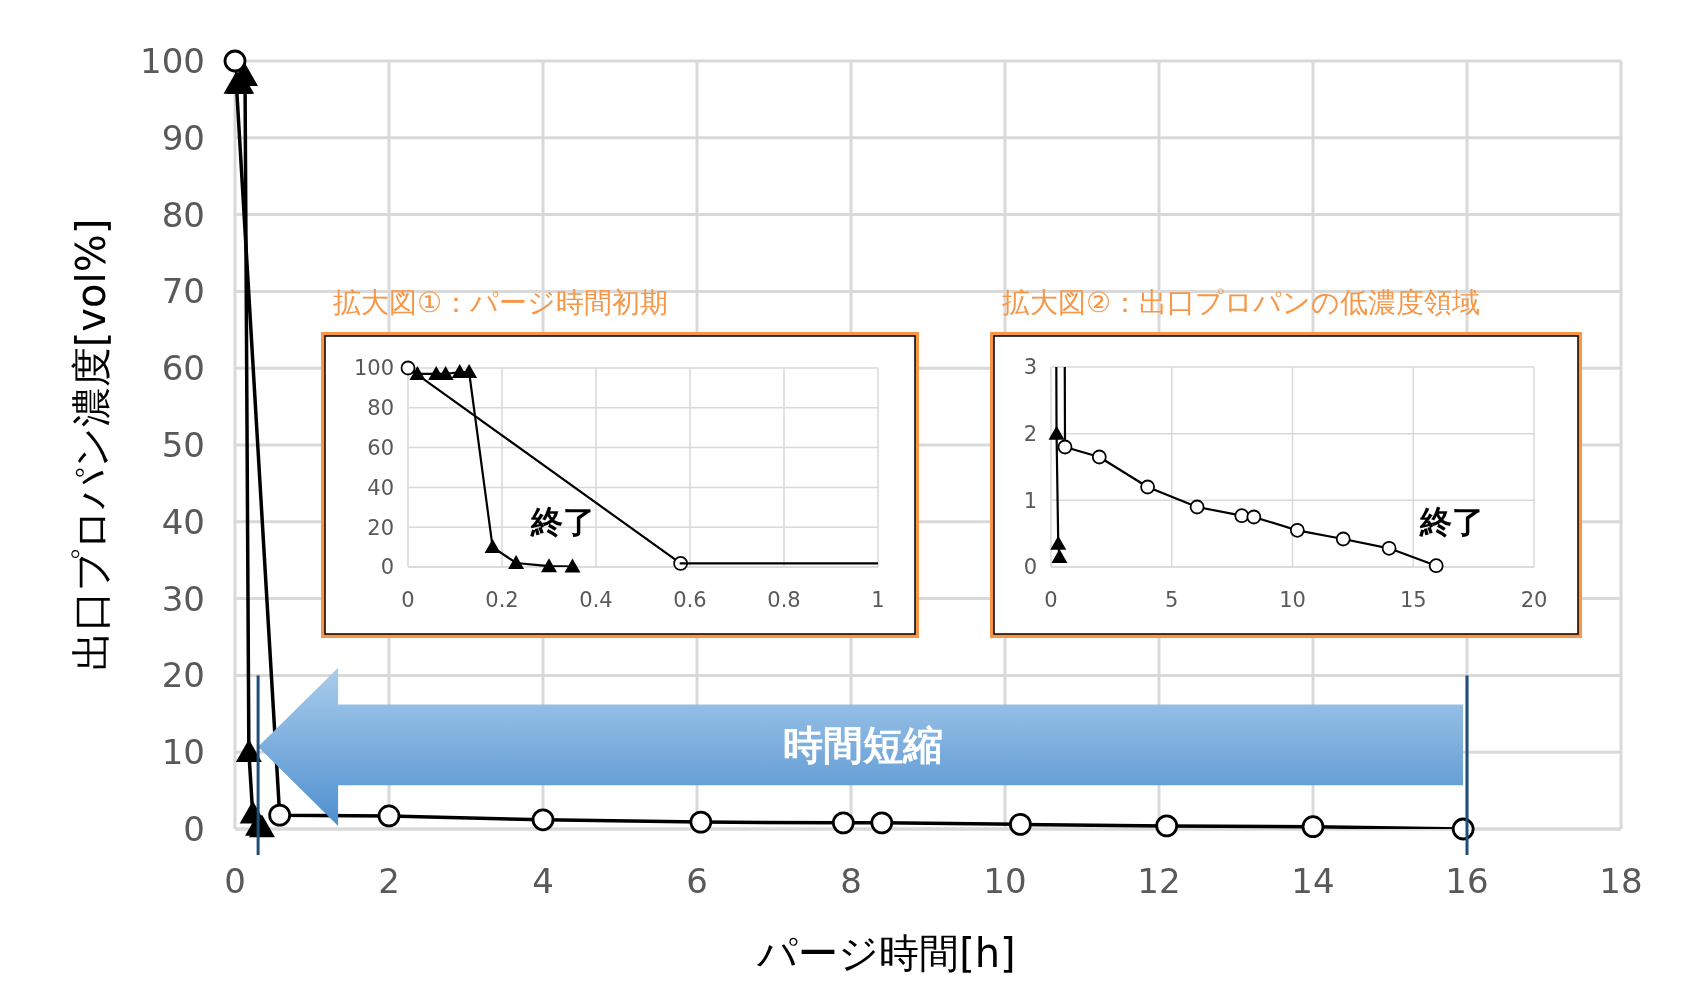 The width and height of the screenshot is (1686, 990). Describe the element at coordinates (1241, 302) in the screenshot. I see `chart-title: 拡大図②：出口プロパンの低濃度領域` at that location.